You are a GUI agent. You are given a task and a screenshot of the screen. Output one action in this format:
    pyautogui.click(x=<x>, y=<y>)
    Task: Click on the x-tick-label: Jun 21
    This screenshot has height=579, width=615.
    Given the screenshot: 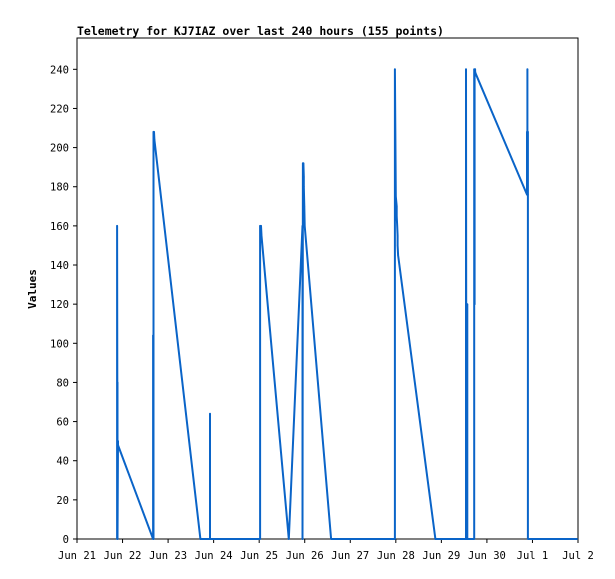 What is the action you would take?
    pyautogui.click(x=77, y=556)
    